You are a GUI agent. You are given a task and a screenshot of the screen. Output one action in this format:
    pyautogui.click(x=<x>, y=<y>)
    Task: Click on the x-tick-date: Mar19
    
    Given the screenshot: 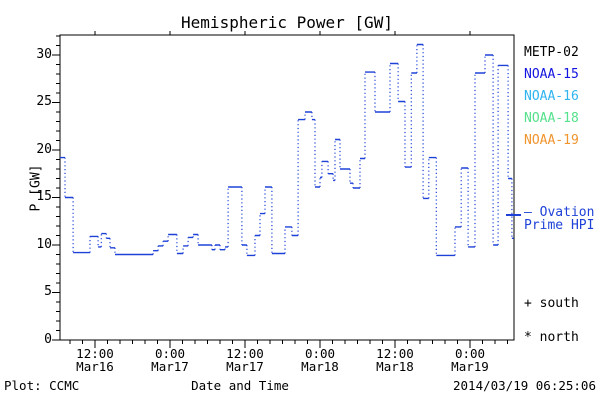 What is the action you would take?
    pyautogui.click(x=470, y=366)
    